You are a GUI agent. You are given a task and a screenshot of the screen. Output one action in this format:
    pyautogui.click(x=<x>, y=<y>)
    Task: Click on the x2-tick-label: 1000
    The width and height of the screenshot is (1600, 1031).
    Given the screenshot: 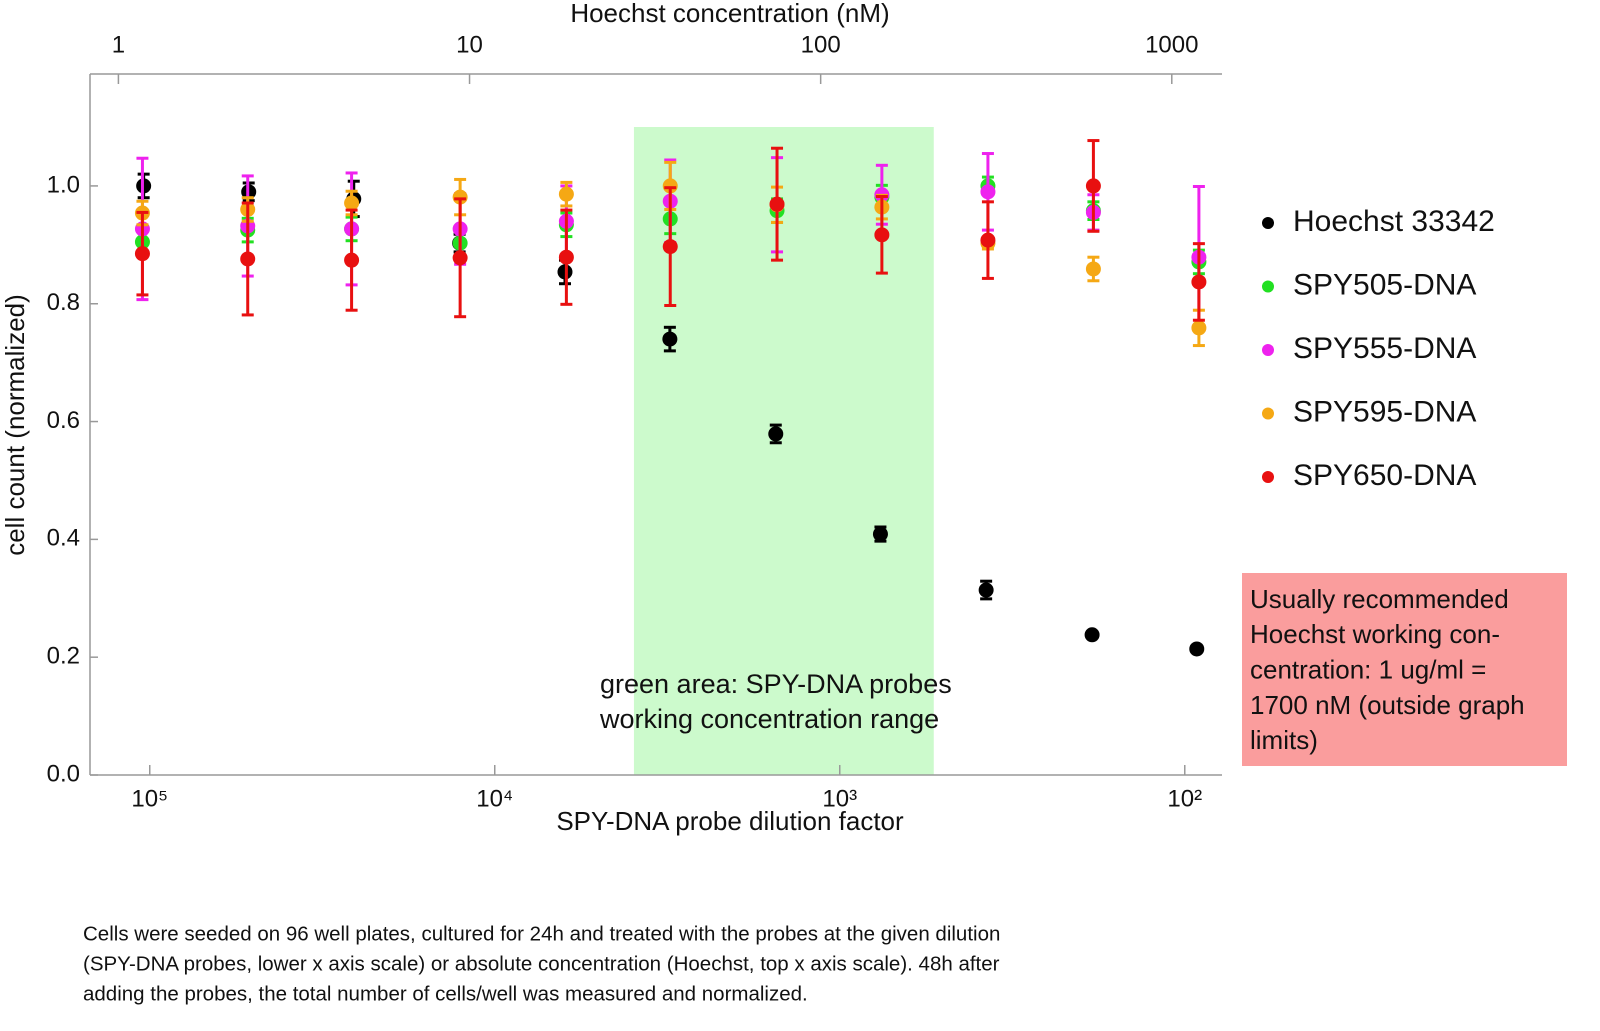 What is the action you would take?
    pyautogui.click(x=1171, y=44)
    